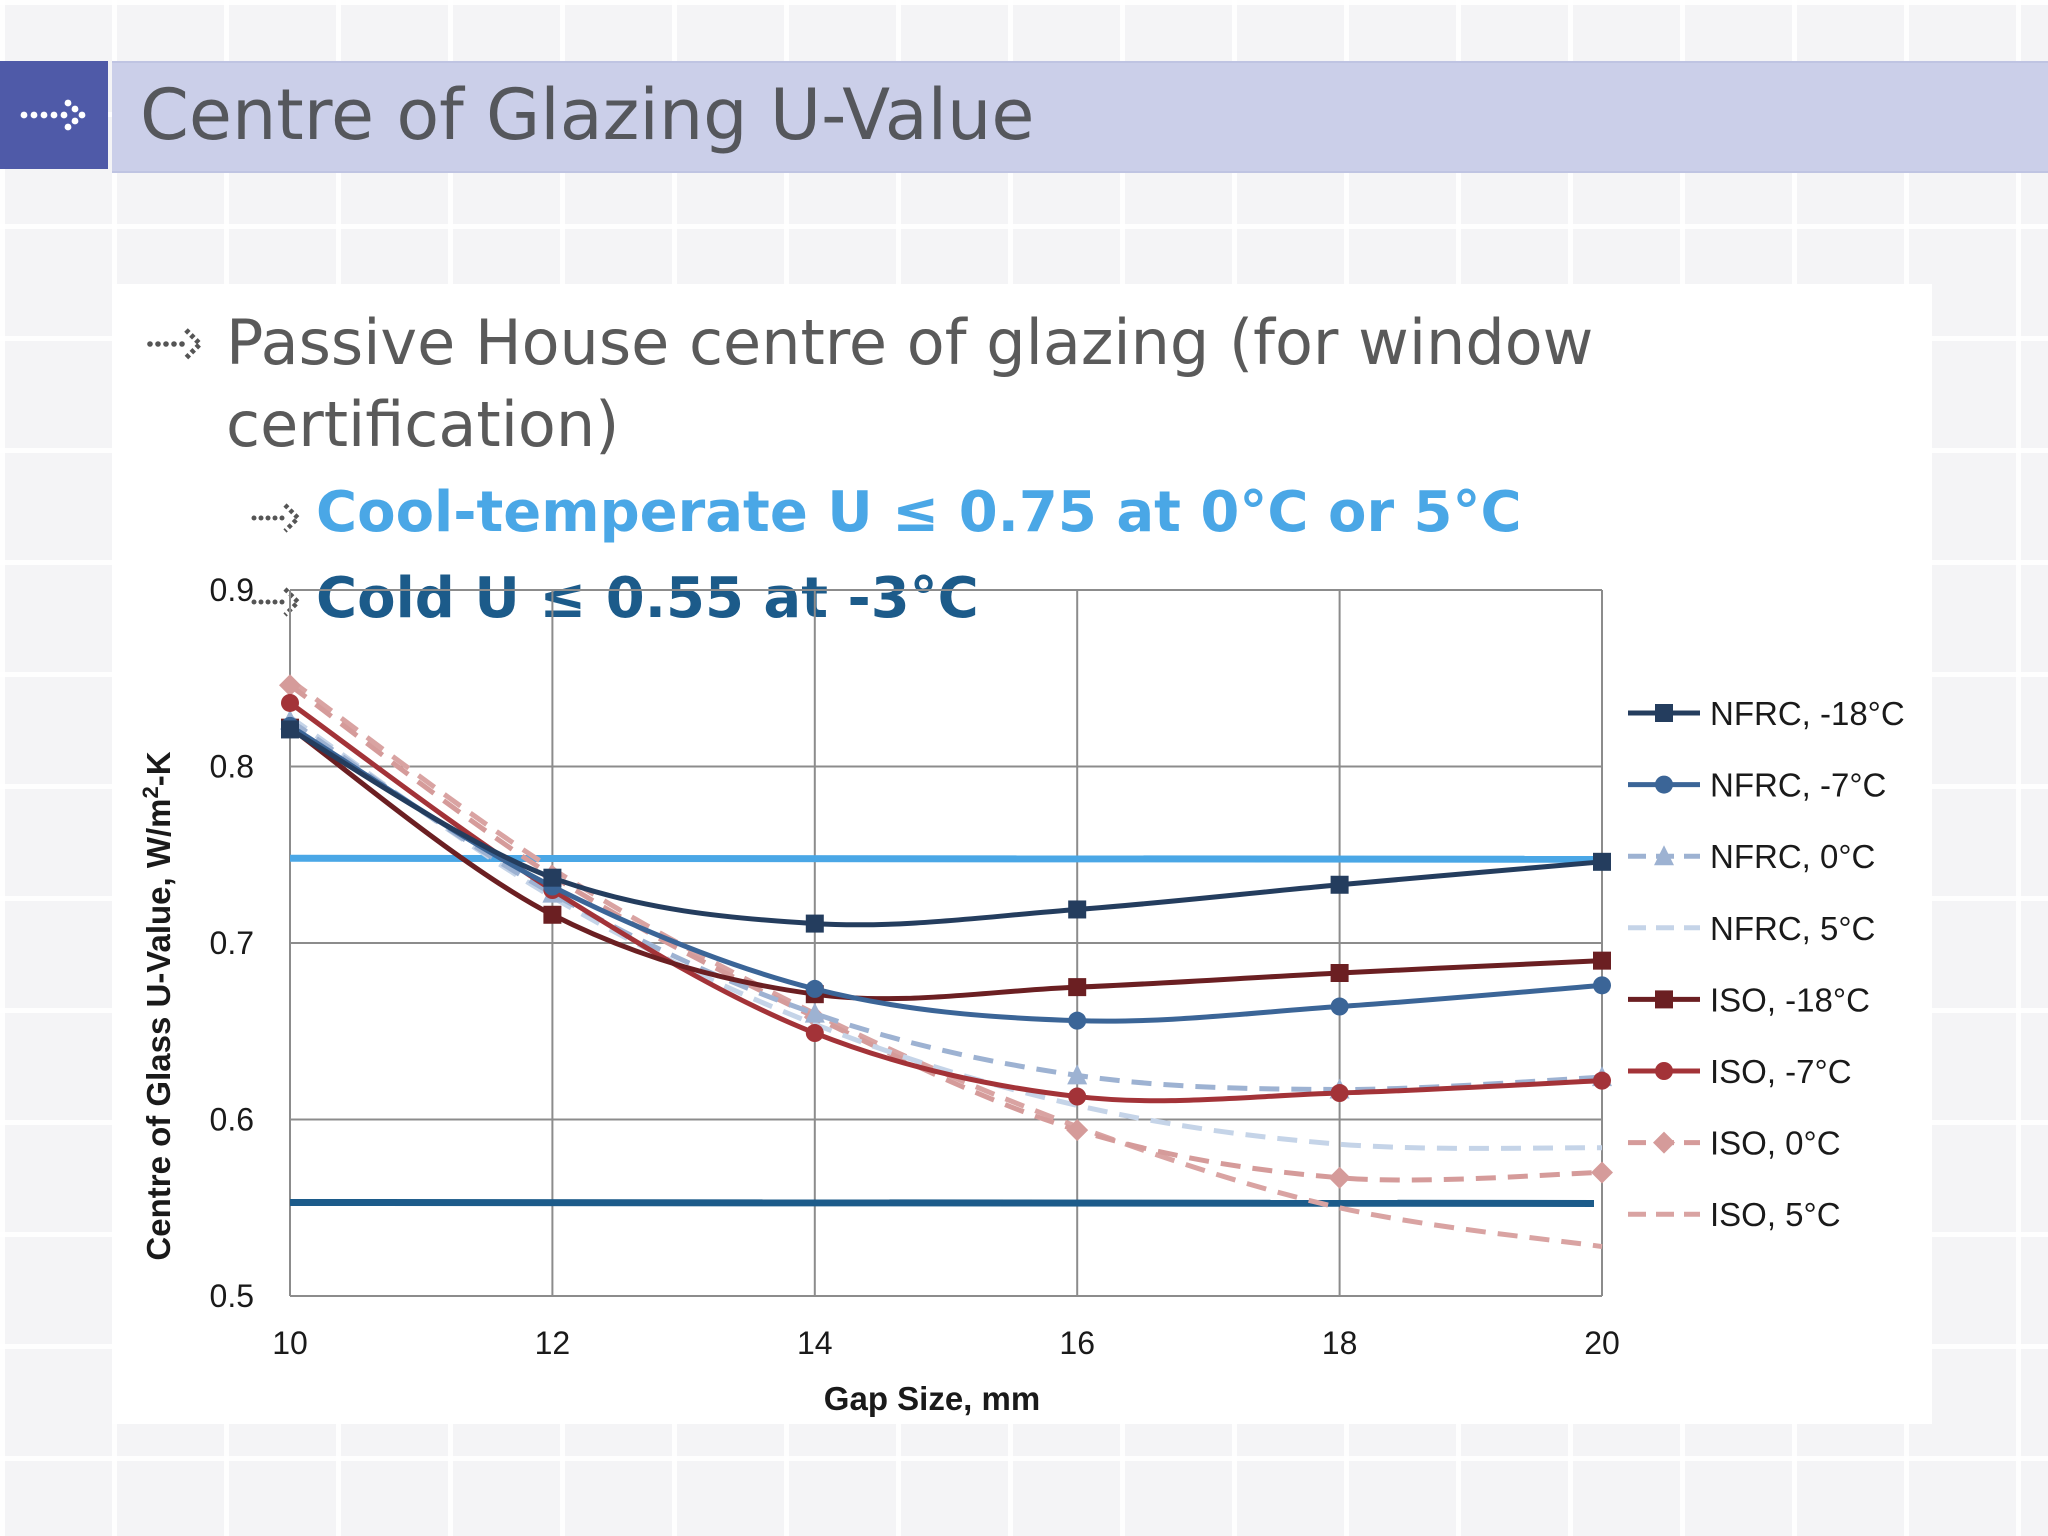 The height and width of the screenshot is (1536, 2048). I want to click on x-tick-label: 16, so click(1077, 1343).